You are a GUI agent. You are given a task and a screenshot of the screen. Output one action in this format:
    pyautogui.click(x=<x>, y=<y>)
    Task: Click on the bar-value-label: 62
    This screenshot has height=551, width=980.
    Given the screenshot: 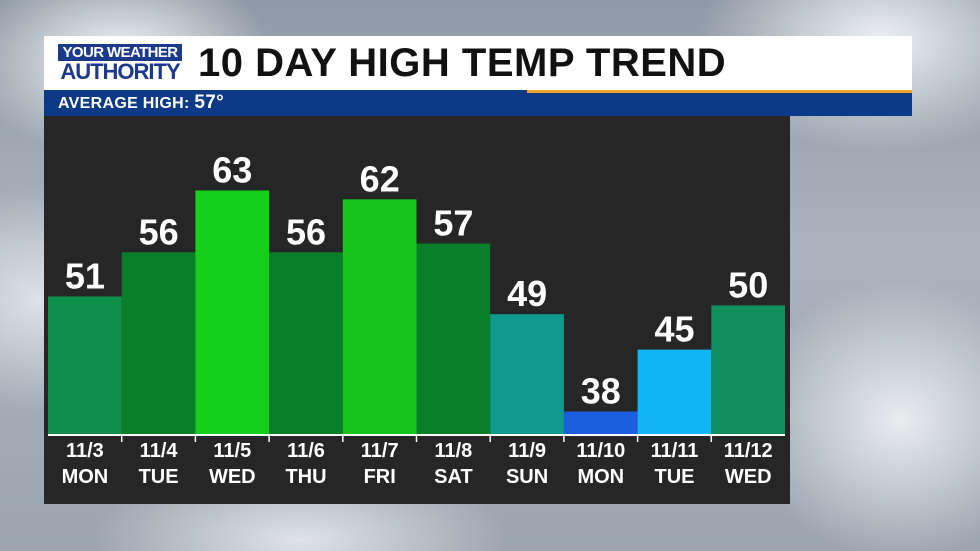 What is the action you would take?
    pyautogui.click(x=380, y=178)
    